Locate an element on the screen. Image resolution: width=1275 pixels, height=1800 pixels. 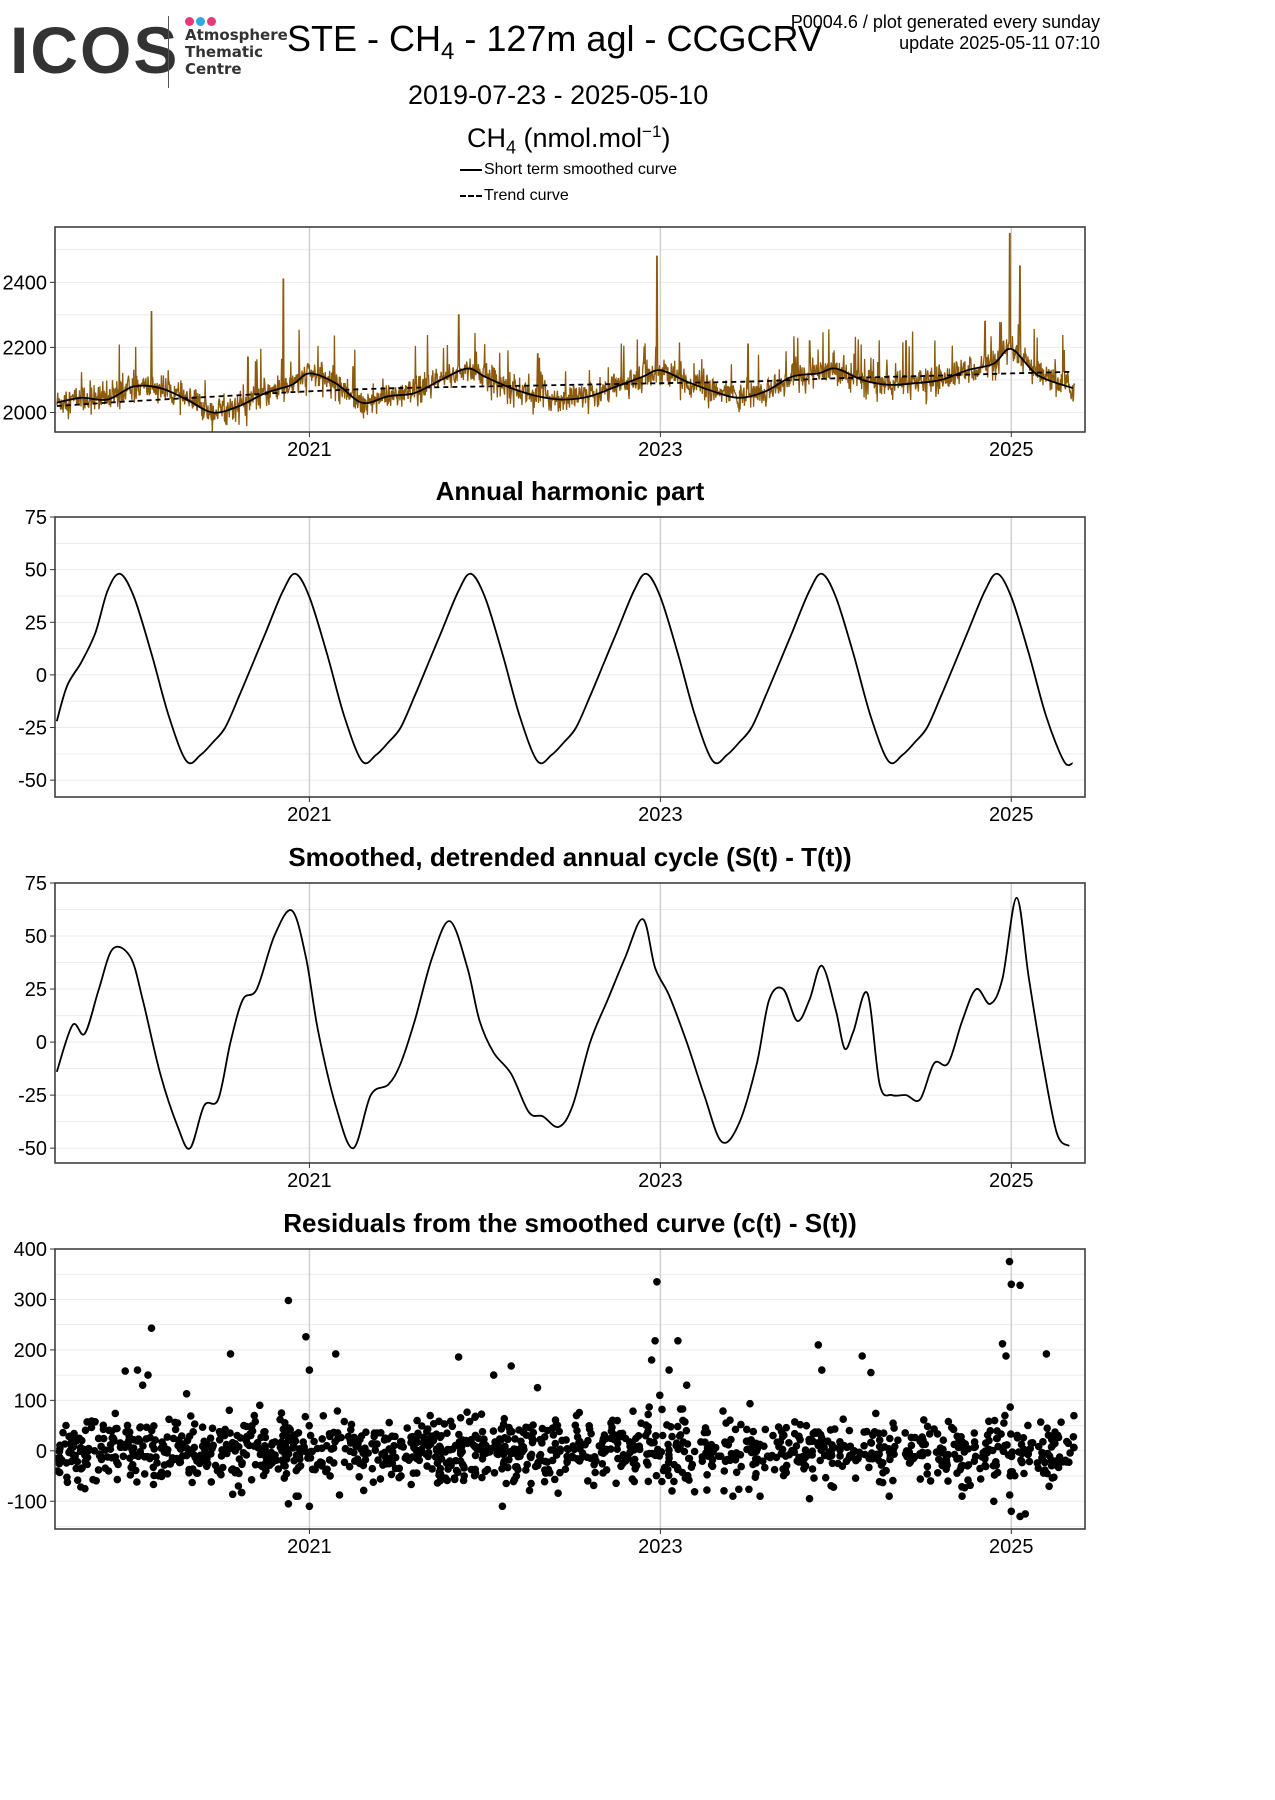
y-tick-label: -100 is located at coordinates (27, 1502).